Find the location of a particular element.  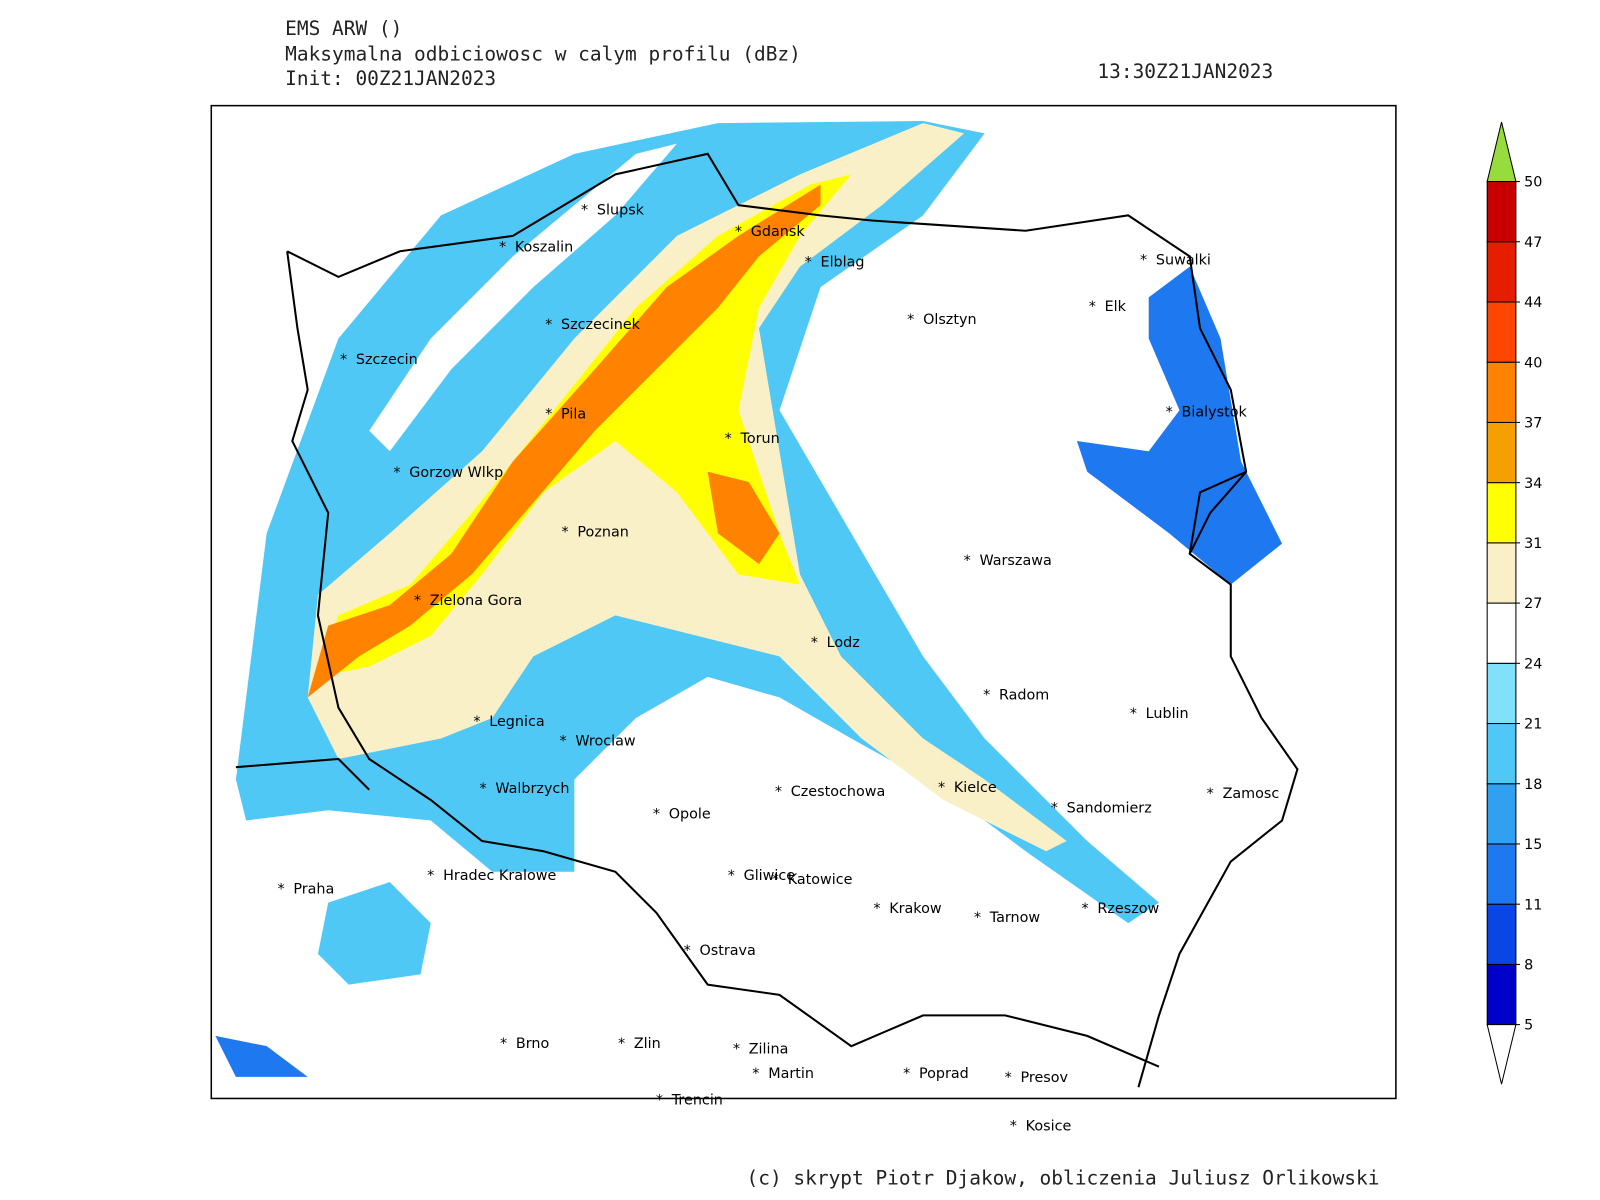

city-label: Torun is located at coordinates (760, 439).